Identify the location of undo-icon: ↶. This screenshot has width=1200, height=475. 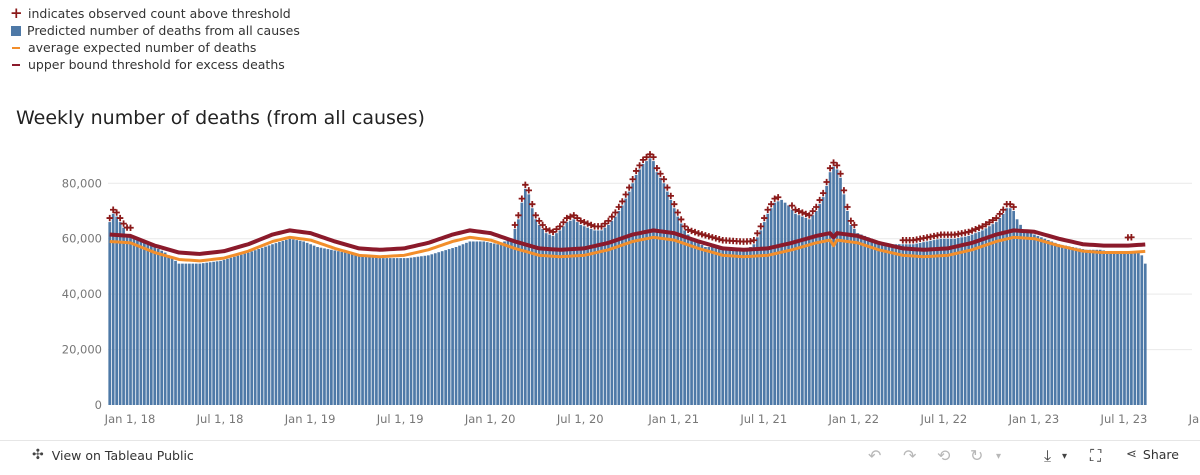
(875, 455).